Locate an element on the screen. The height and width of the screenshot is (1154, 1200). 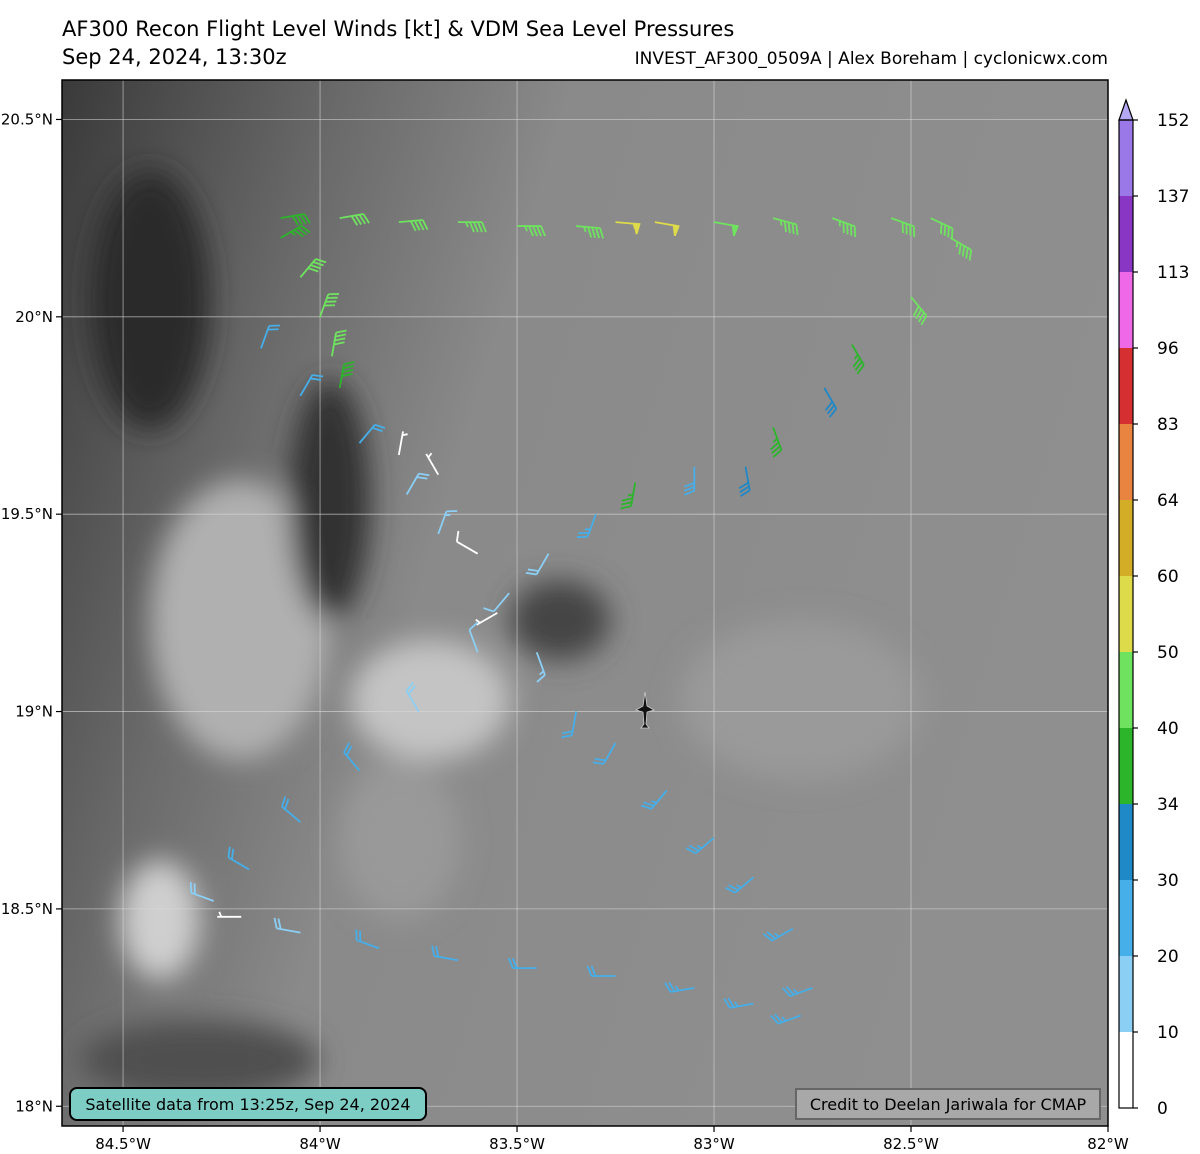
colorbar-label: 20 is located at coordinates (1168, 957).